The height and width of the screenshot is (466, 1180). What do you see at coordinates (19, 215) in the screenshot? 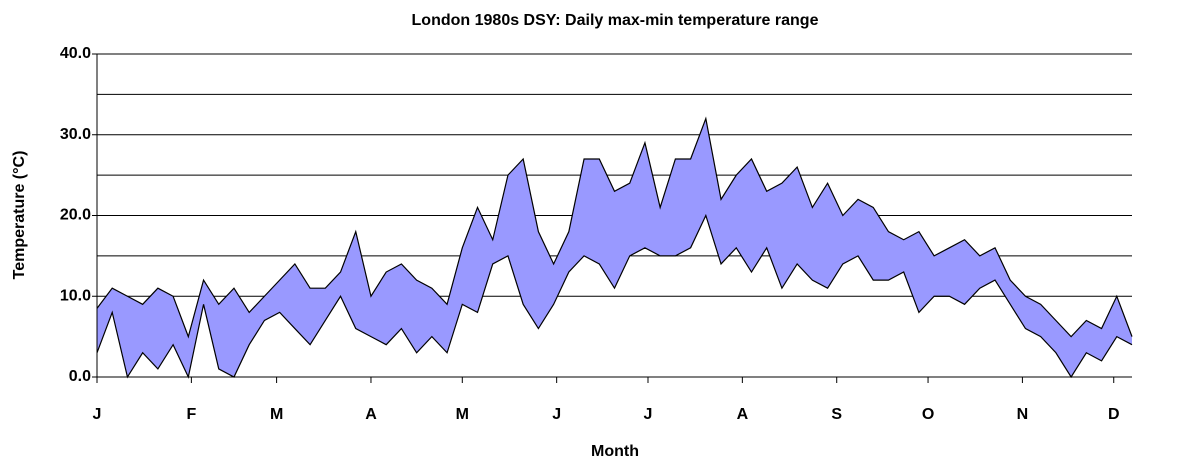
I see `y-axis-label: Temperature (°C)` at bounding box center [19, 215].